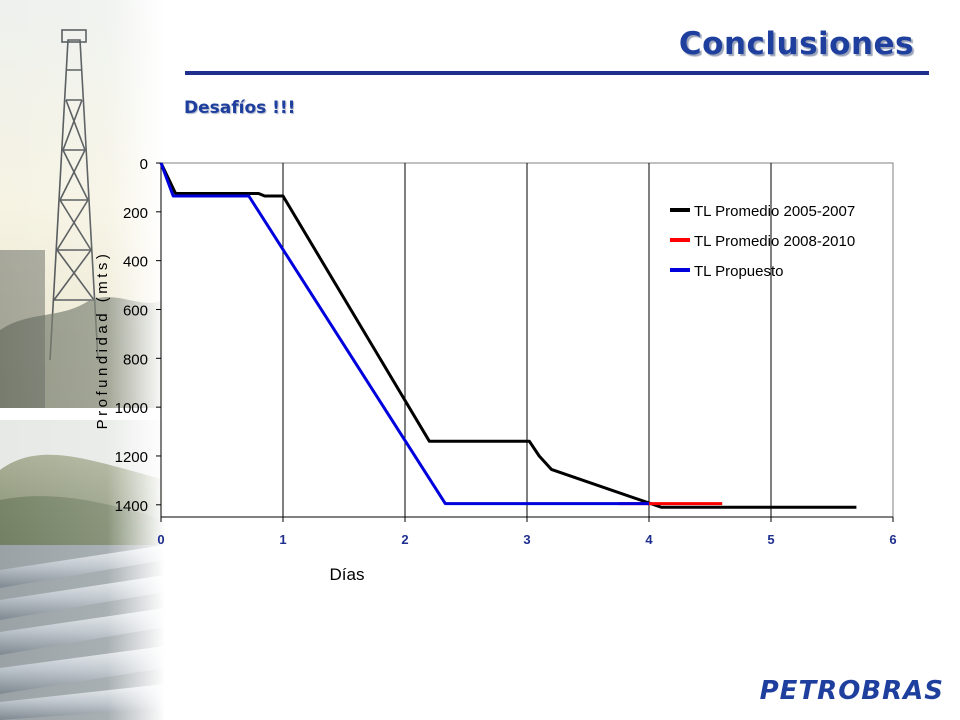 The image size is (960, 720). Describe the element at coordinates (774, 211) in the screenshot. I see `legend-label: TL Promedio 2005-2007` at that location.